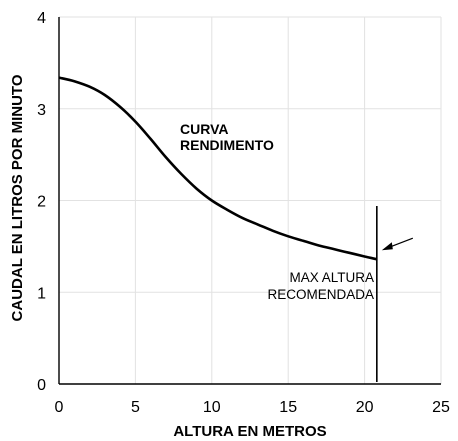 The width and height of the screenshot is (458, 441). Describe the element at coordinates (365, 407) in the screenshot. I see `x-tick-label: 20` at that location.